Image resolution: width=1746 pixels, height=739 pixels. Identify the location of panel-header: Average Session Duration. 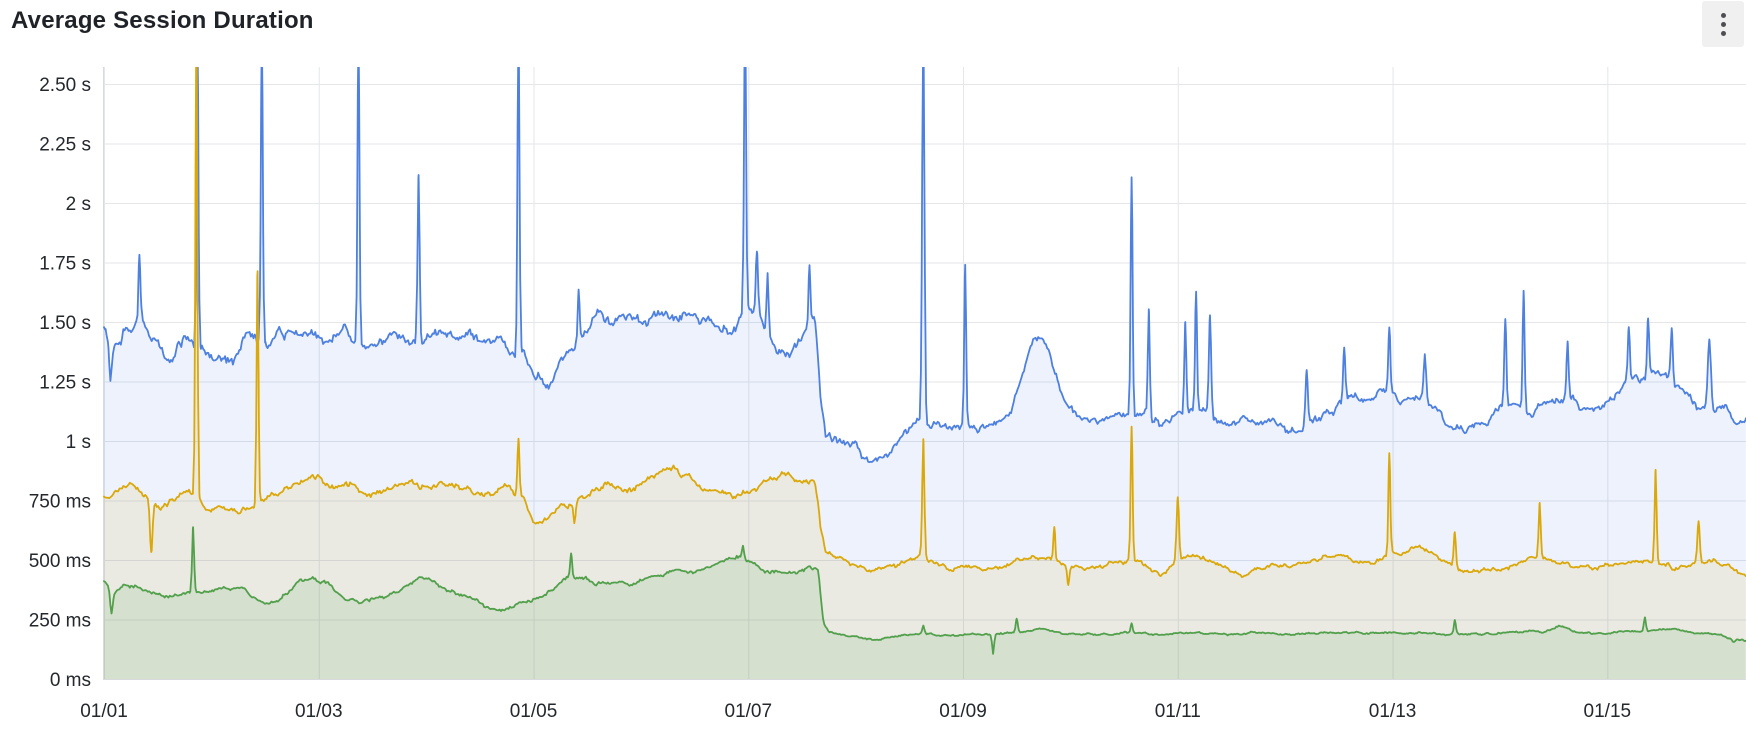
(873, 24).